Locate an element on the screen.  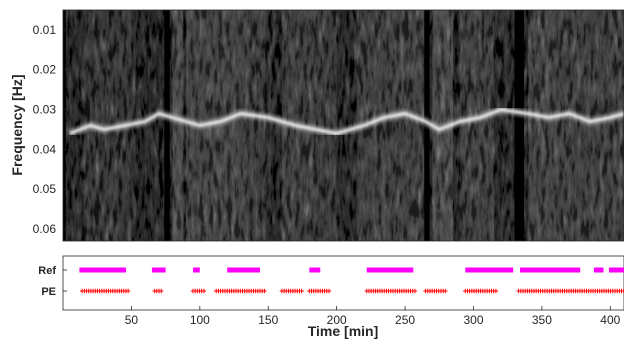
row-label-pe: PE is located at coordinates (48, 292).